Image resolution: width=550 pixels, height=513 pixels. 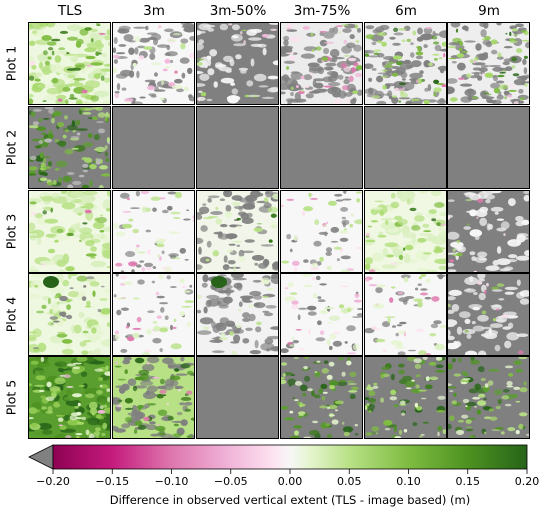 I want to click on colorbar-tick-label: 0.00, so click(x=290, y=481).